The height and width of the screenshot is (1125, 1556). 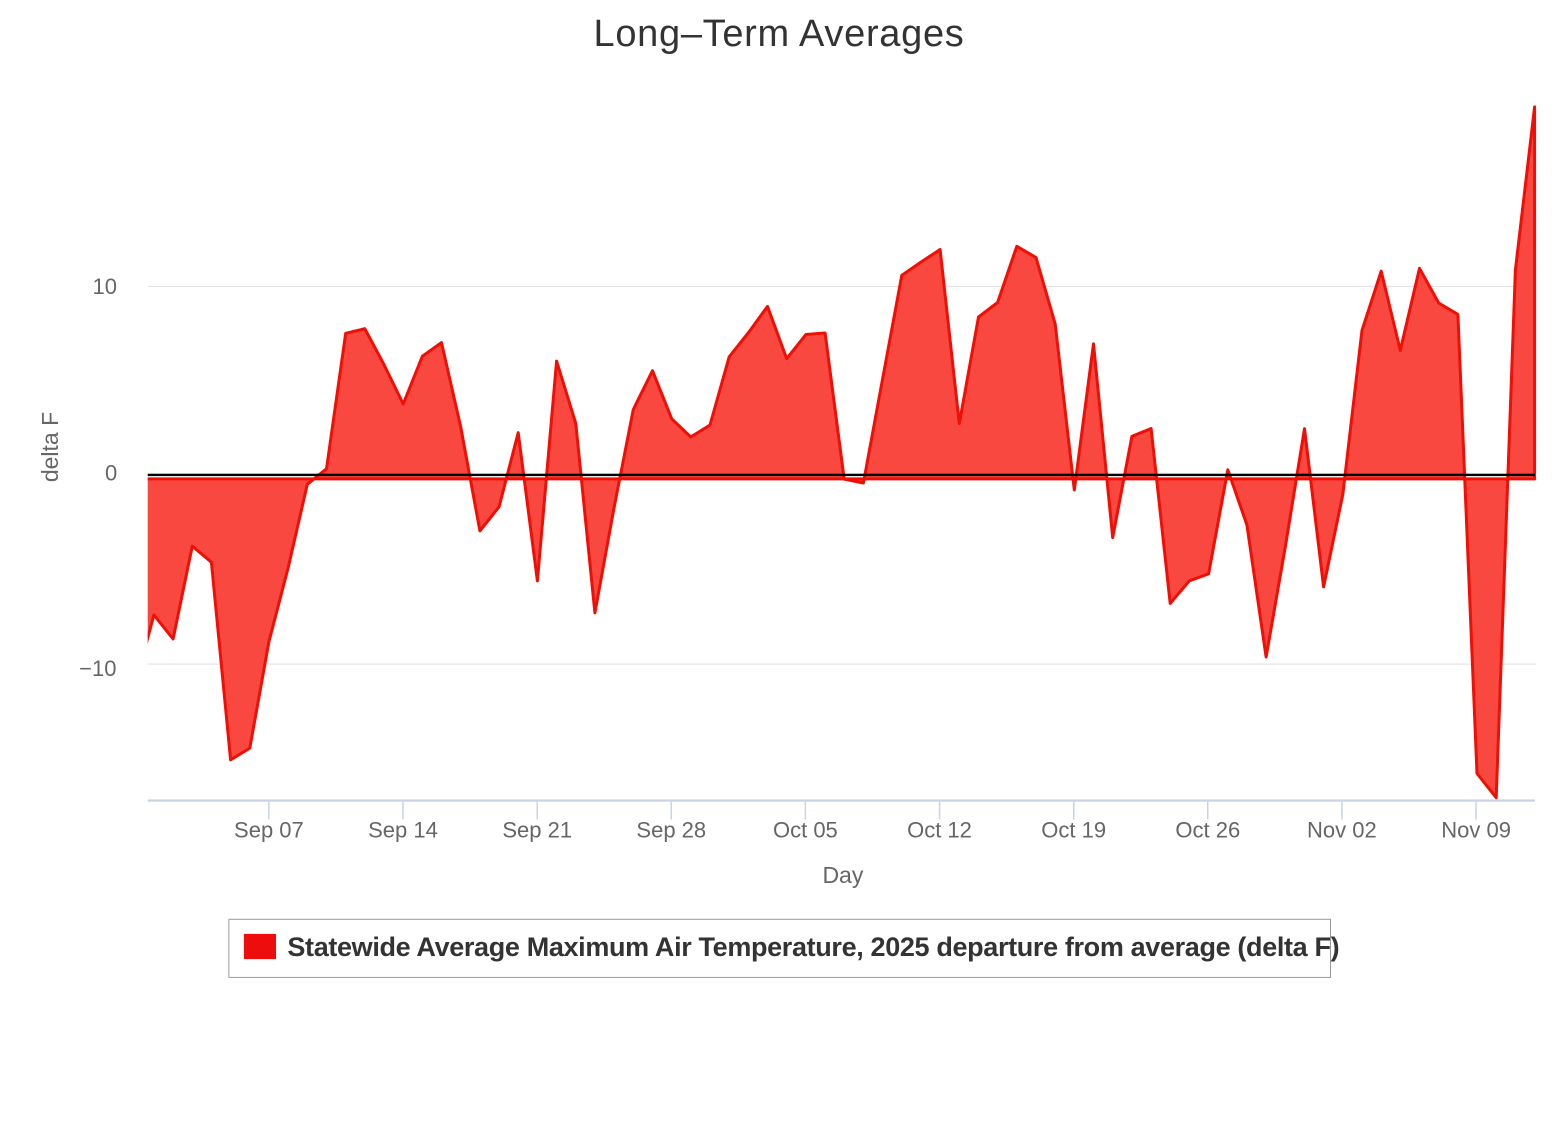 What do you see at coordinates (1073, 830) in the screenshot?
I see `svg-text: Oct 19` at bounding box center [1073, 830].